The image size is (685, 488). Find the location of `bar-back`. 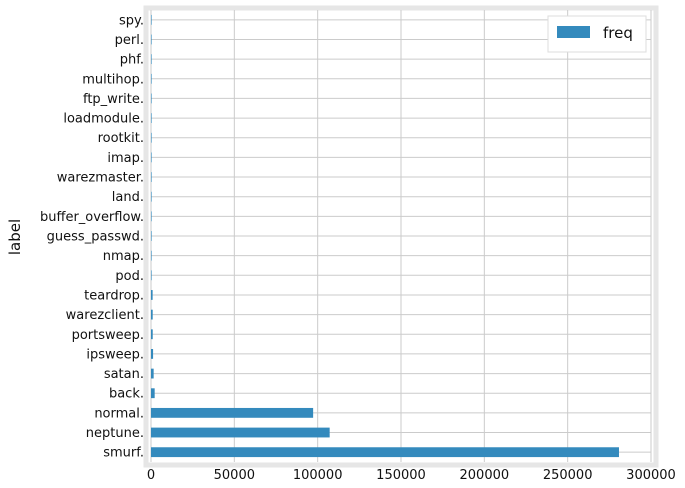

bar-back is located at coordinates (153, 393).